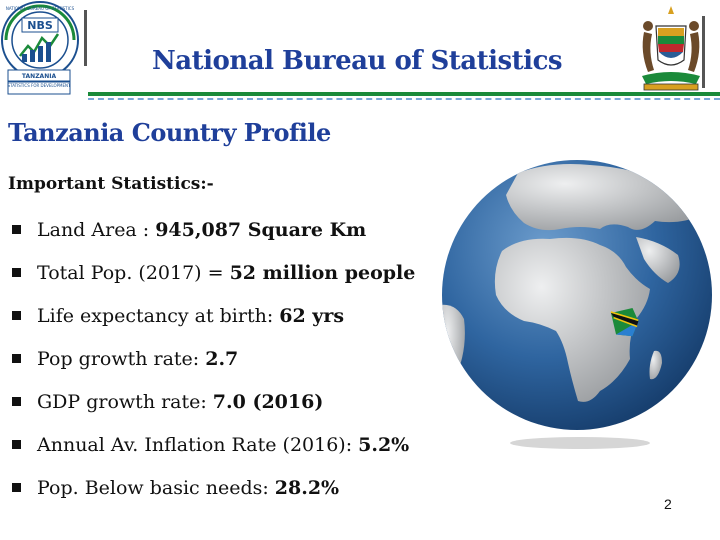 Image resolution: width=720 pixels, height=540 pixels. What do you see at coordinates (668, 504) in the screenshot?
I see `page-number: 2` at bounding box center [668, 504].